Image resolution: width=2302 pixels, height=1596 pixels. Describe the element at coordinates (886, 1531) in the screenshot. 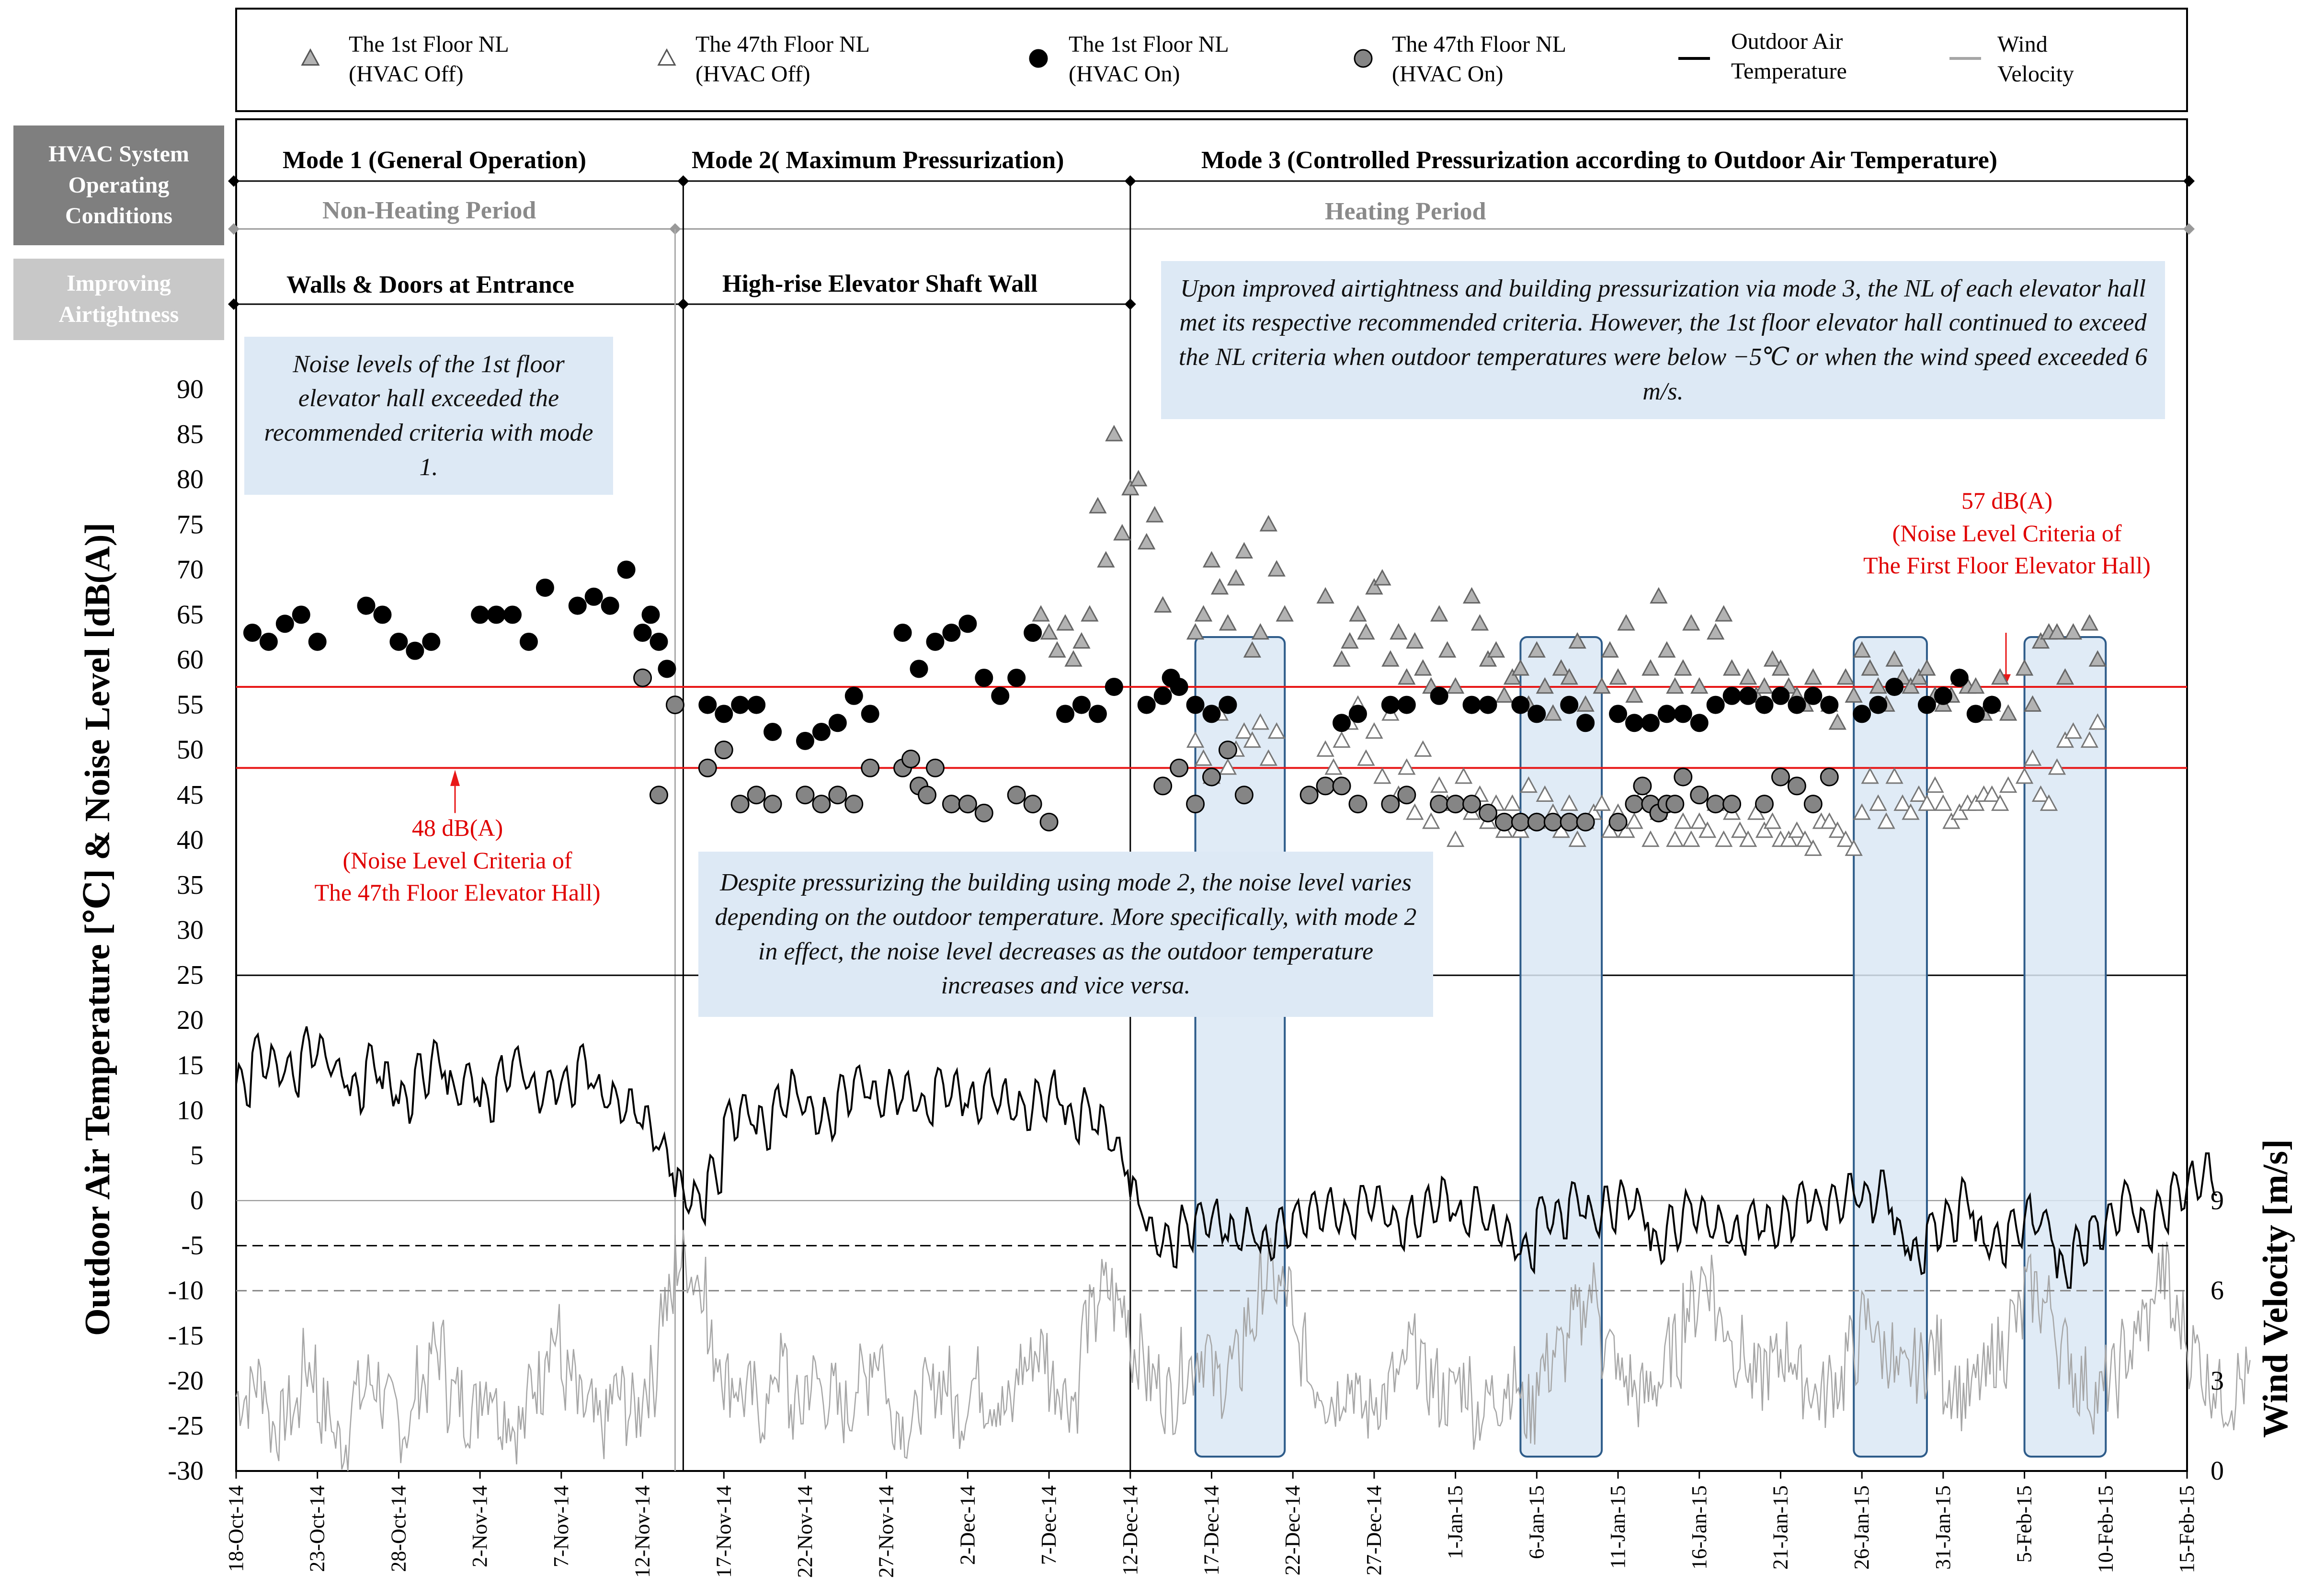

I see `x-tick-label: 27-Nov-14` at that location.